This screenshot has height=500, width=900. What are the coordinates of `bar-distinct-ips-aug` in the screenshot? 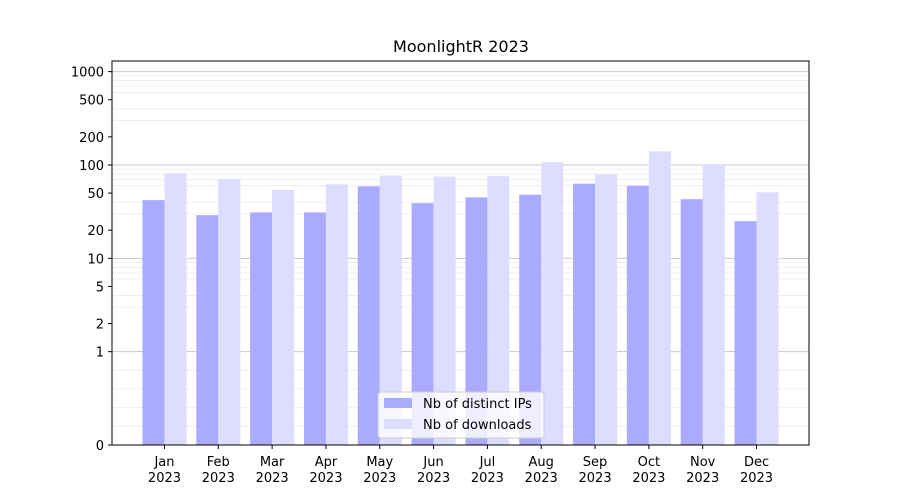 It's located at (530, 319).